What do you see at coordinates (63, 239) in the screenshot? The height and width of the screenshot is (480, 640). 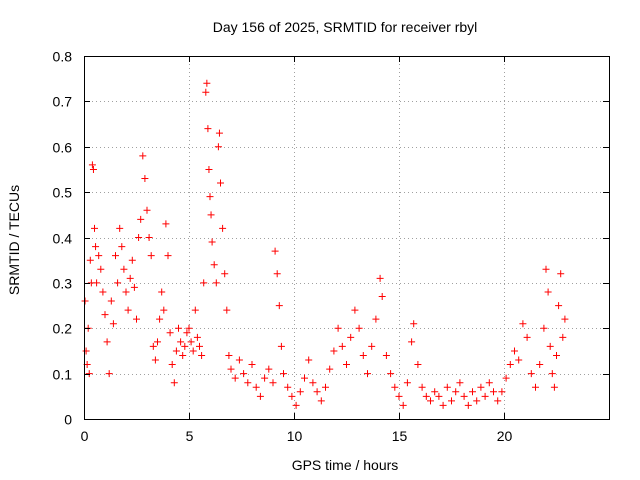 I see `y-tick-label: 0.4` at bounding box center [63, 239].